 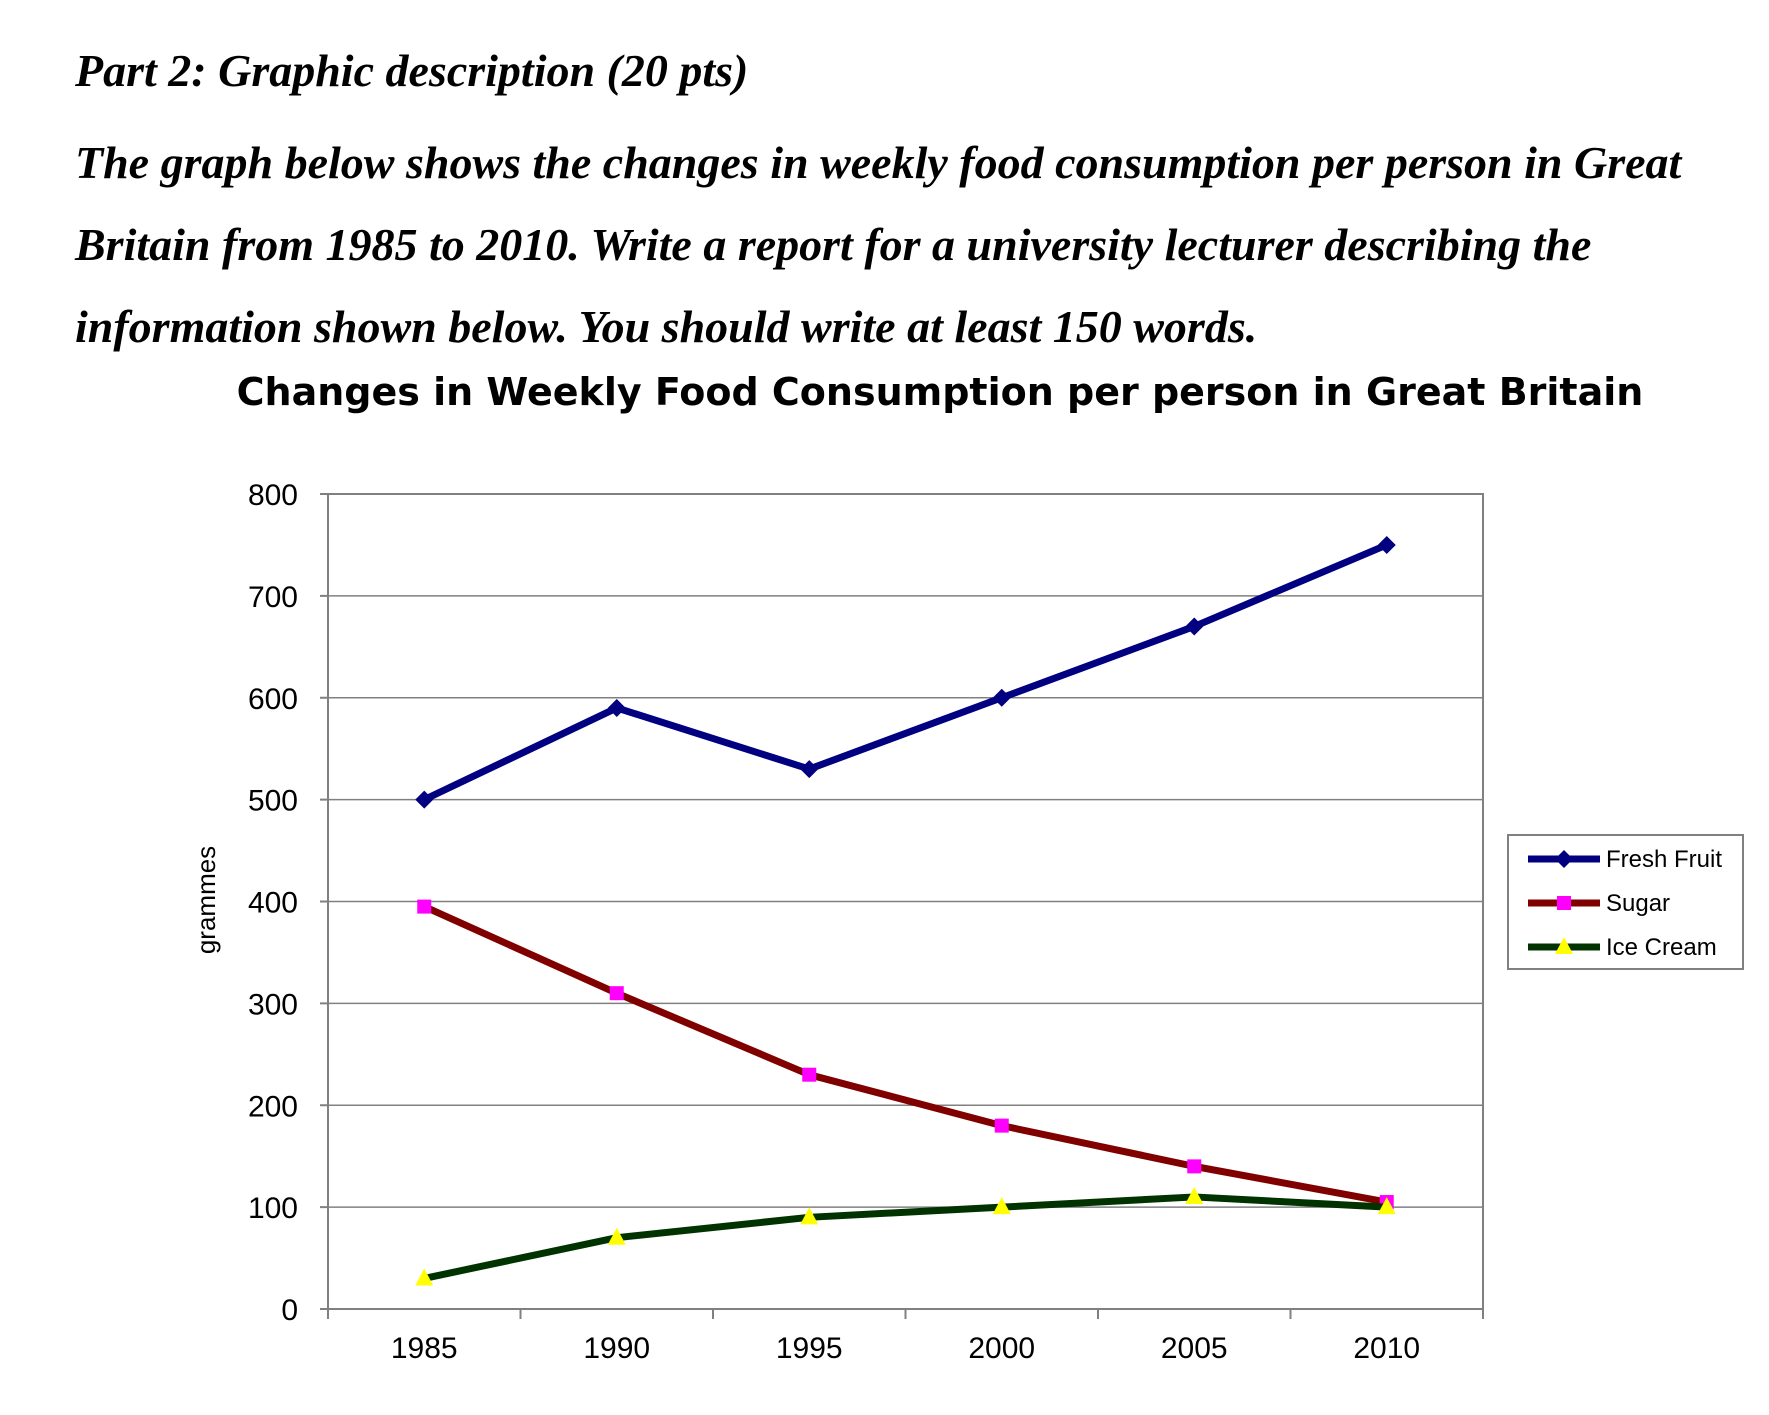 What do you see at coordinates (1661, 947) in the screenshot?
I see `ice-cream-legend-label: Ice Cream` at bounding box center [1661, 947].